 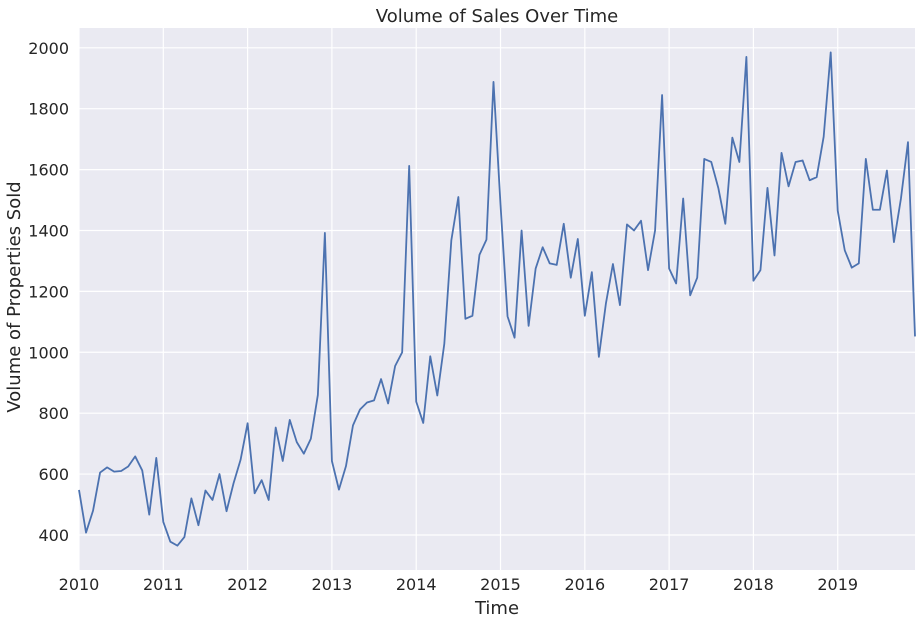 I want to click on x-tick-label: 2011, so click(x=163, y=584).